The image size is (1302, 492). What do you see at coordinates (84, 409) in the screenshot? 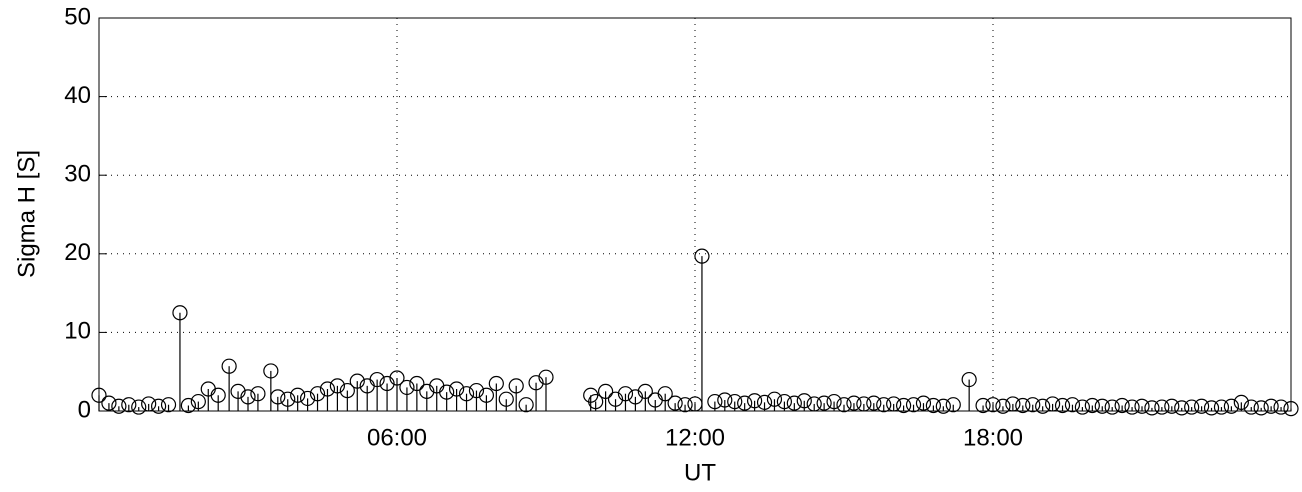
I see `y-tick-label: 0` at bounding box center [84, 409].